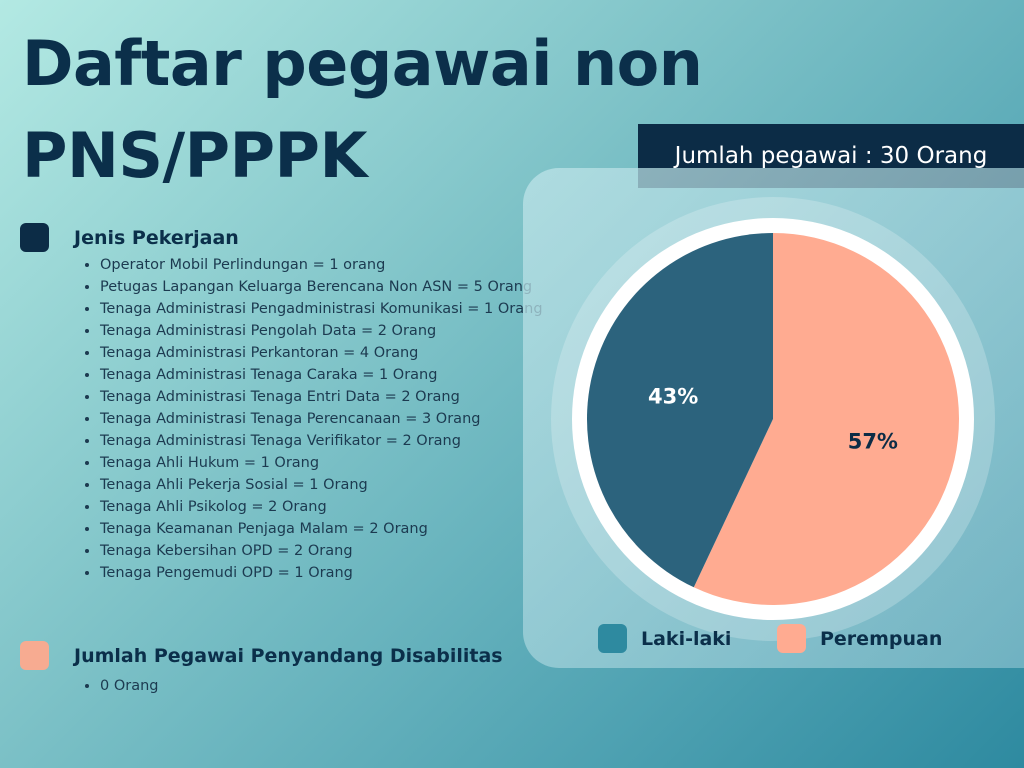 The image size is (1024, 768). I want to click on job-list-item: Tenaga Ahli Psikolog = 2 Orang, so click(321, 507).